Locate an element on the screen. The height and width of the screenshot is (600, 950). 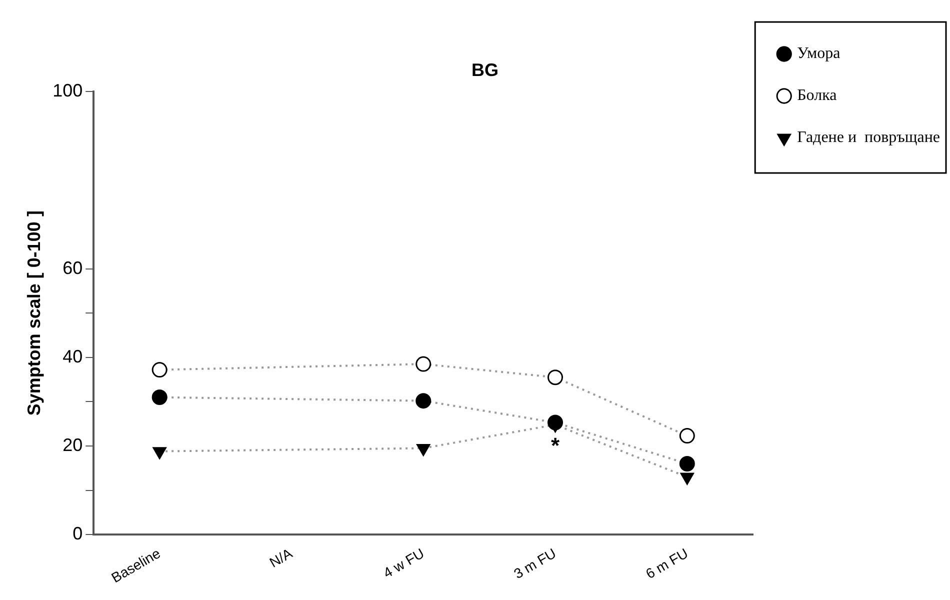
legend-label: Гадене и повръщане is located at coordinates (868, 137).